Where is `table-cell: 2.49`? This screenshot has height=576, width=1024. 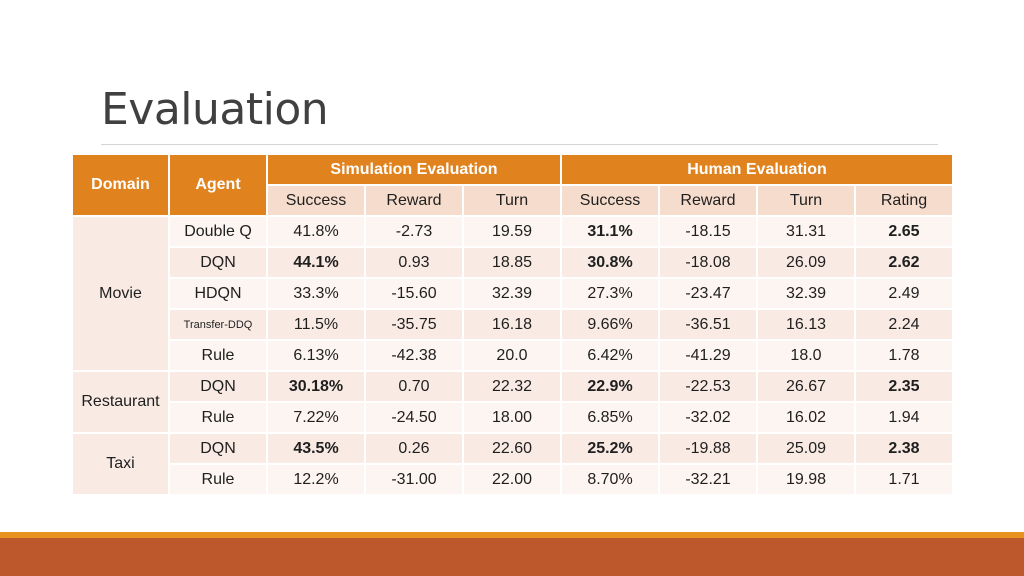
table-cell: 2.49 is located at coordinates (904, 293).